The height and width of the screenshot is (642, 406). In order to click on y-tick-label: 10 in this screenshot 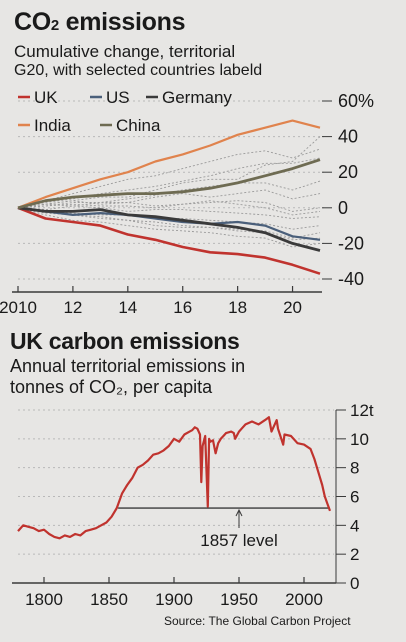, I will do `click(359, 439)`.